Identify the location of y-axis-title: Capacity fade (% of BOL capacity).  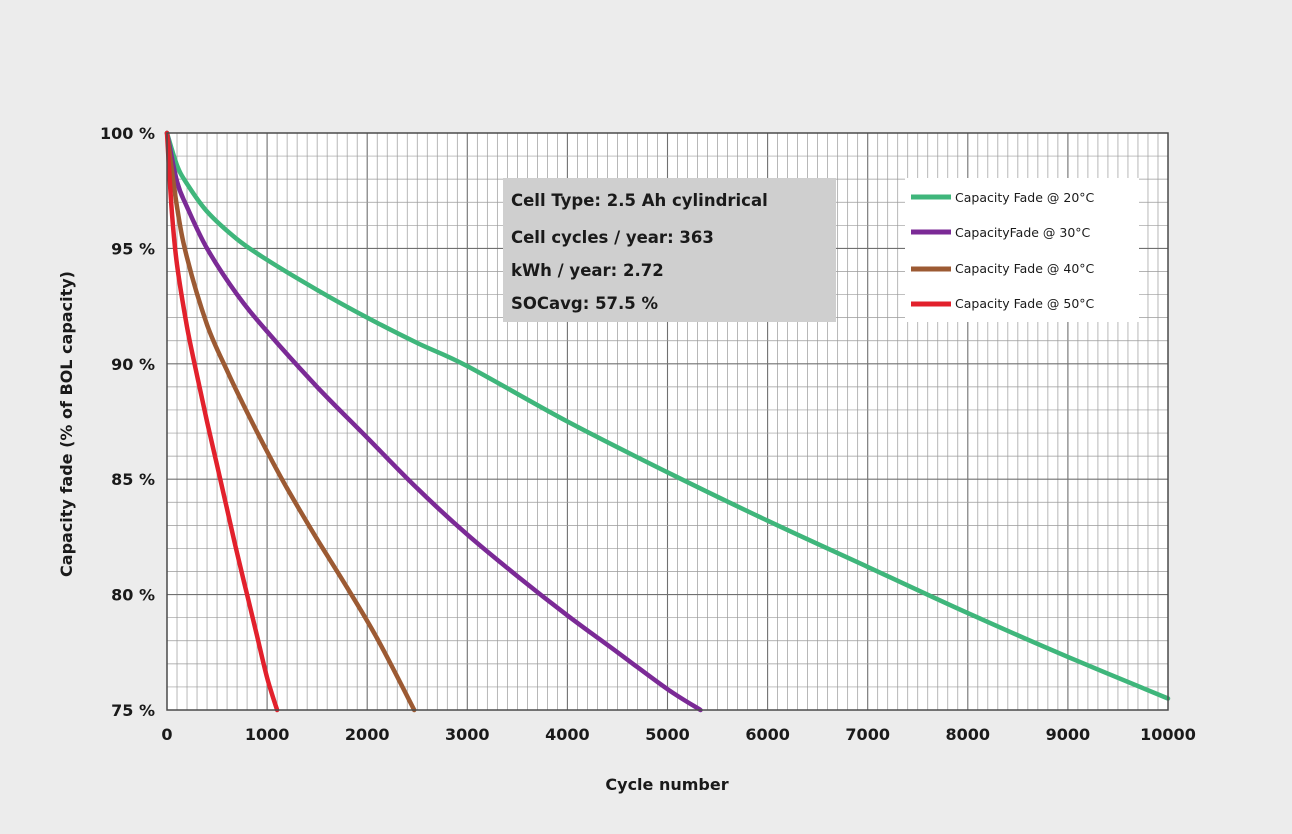
(66, 424).